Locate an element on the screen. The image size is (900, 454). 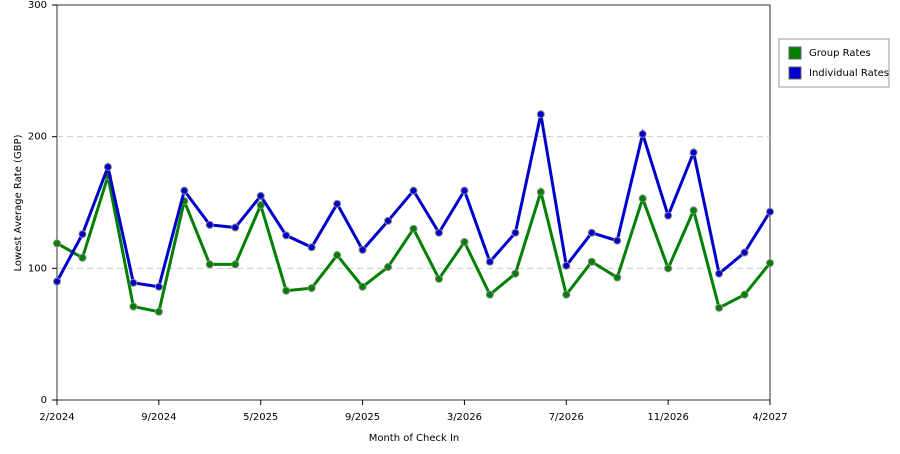
y-tick-label: 0 is located at coordinates (44, 400).